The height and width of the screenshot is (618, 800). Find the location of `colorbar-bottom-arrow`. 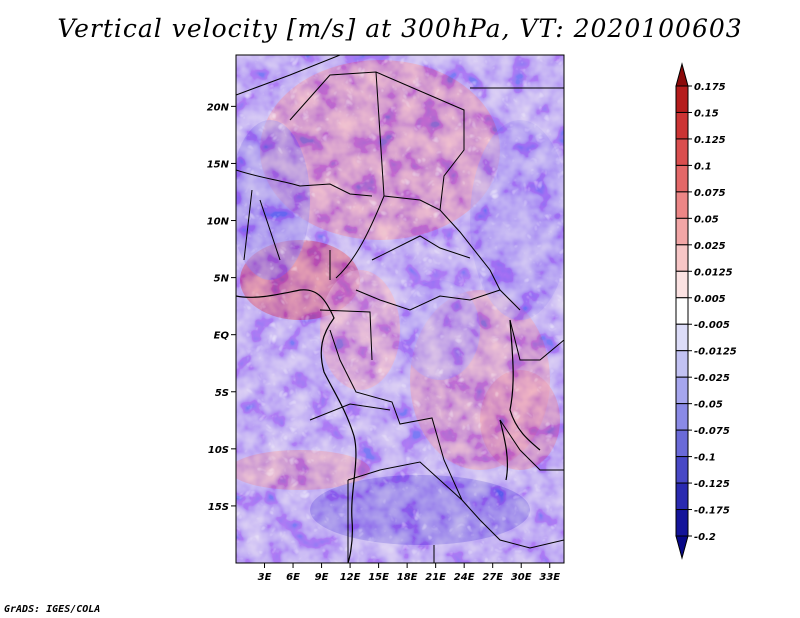

colorbar-bottom-arrow is located at coordinates (682, 547).